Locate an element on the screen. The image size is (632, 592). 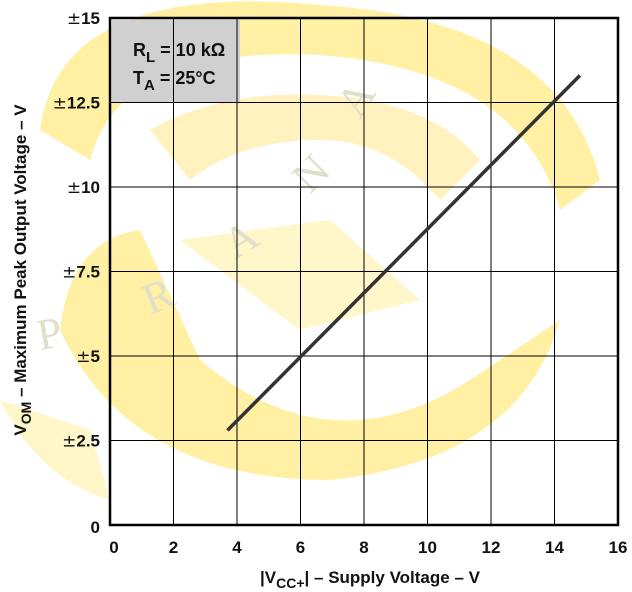
x-tick-label-5: 10 is located at coordinates (427, 547).